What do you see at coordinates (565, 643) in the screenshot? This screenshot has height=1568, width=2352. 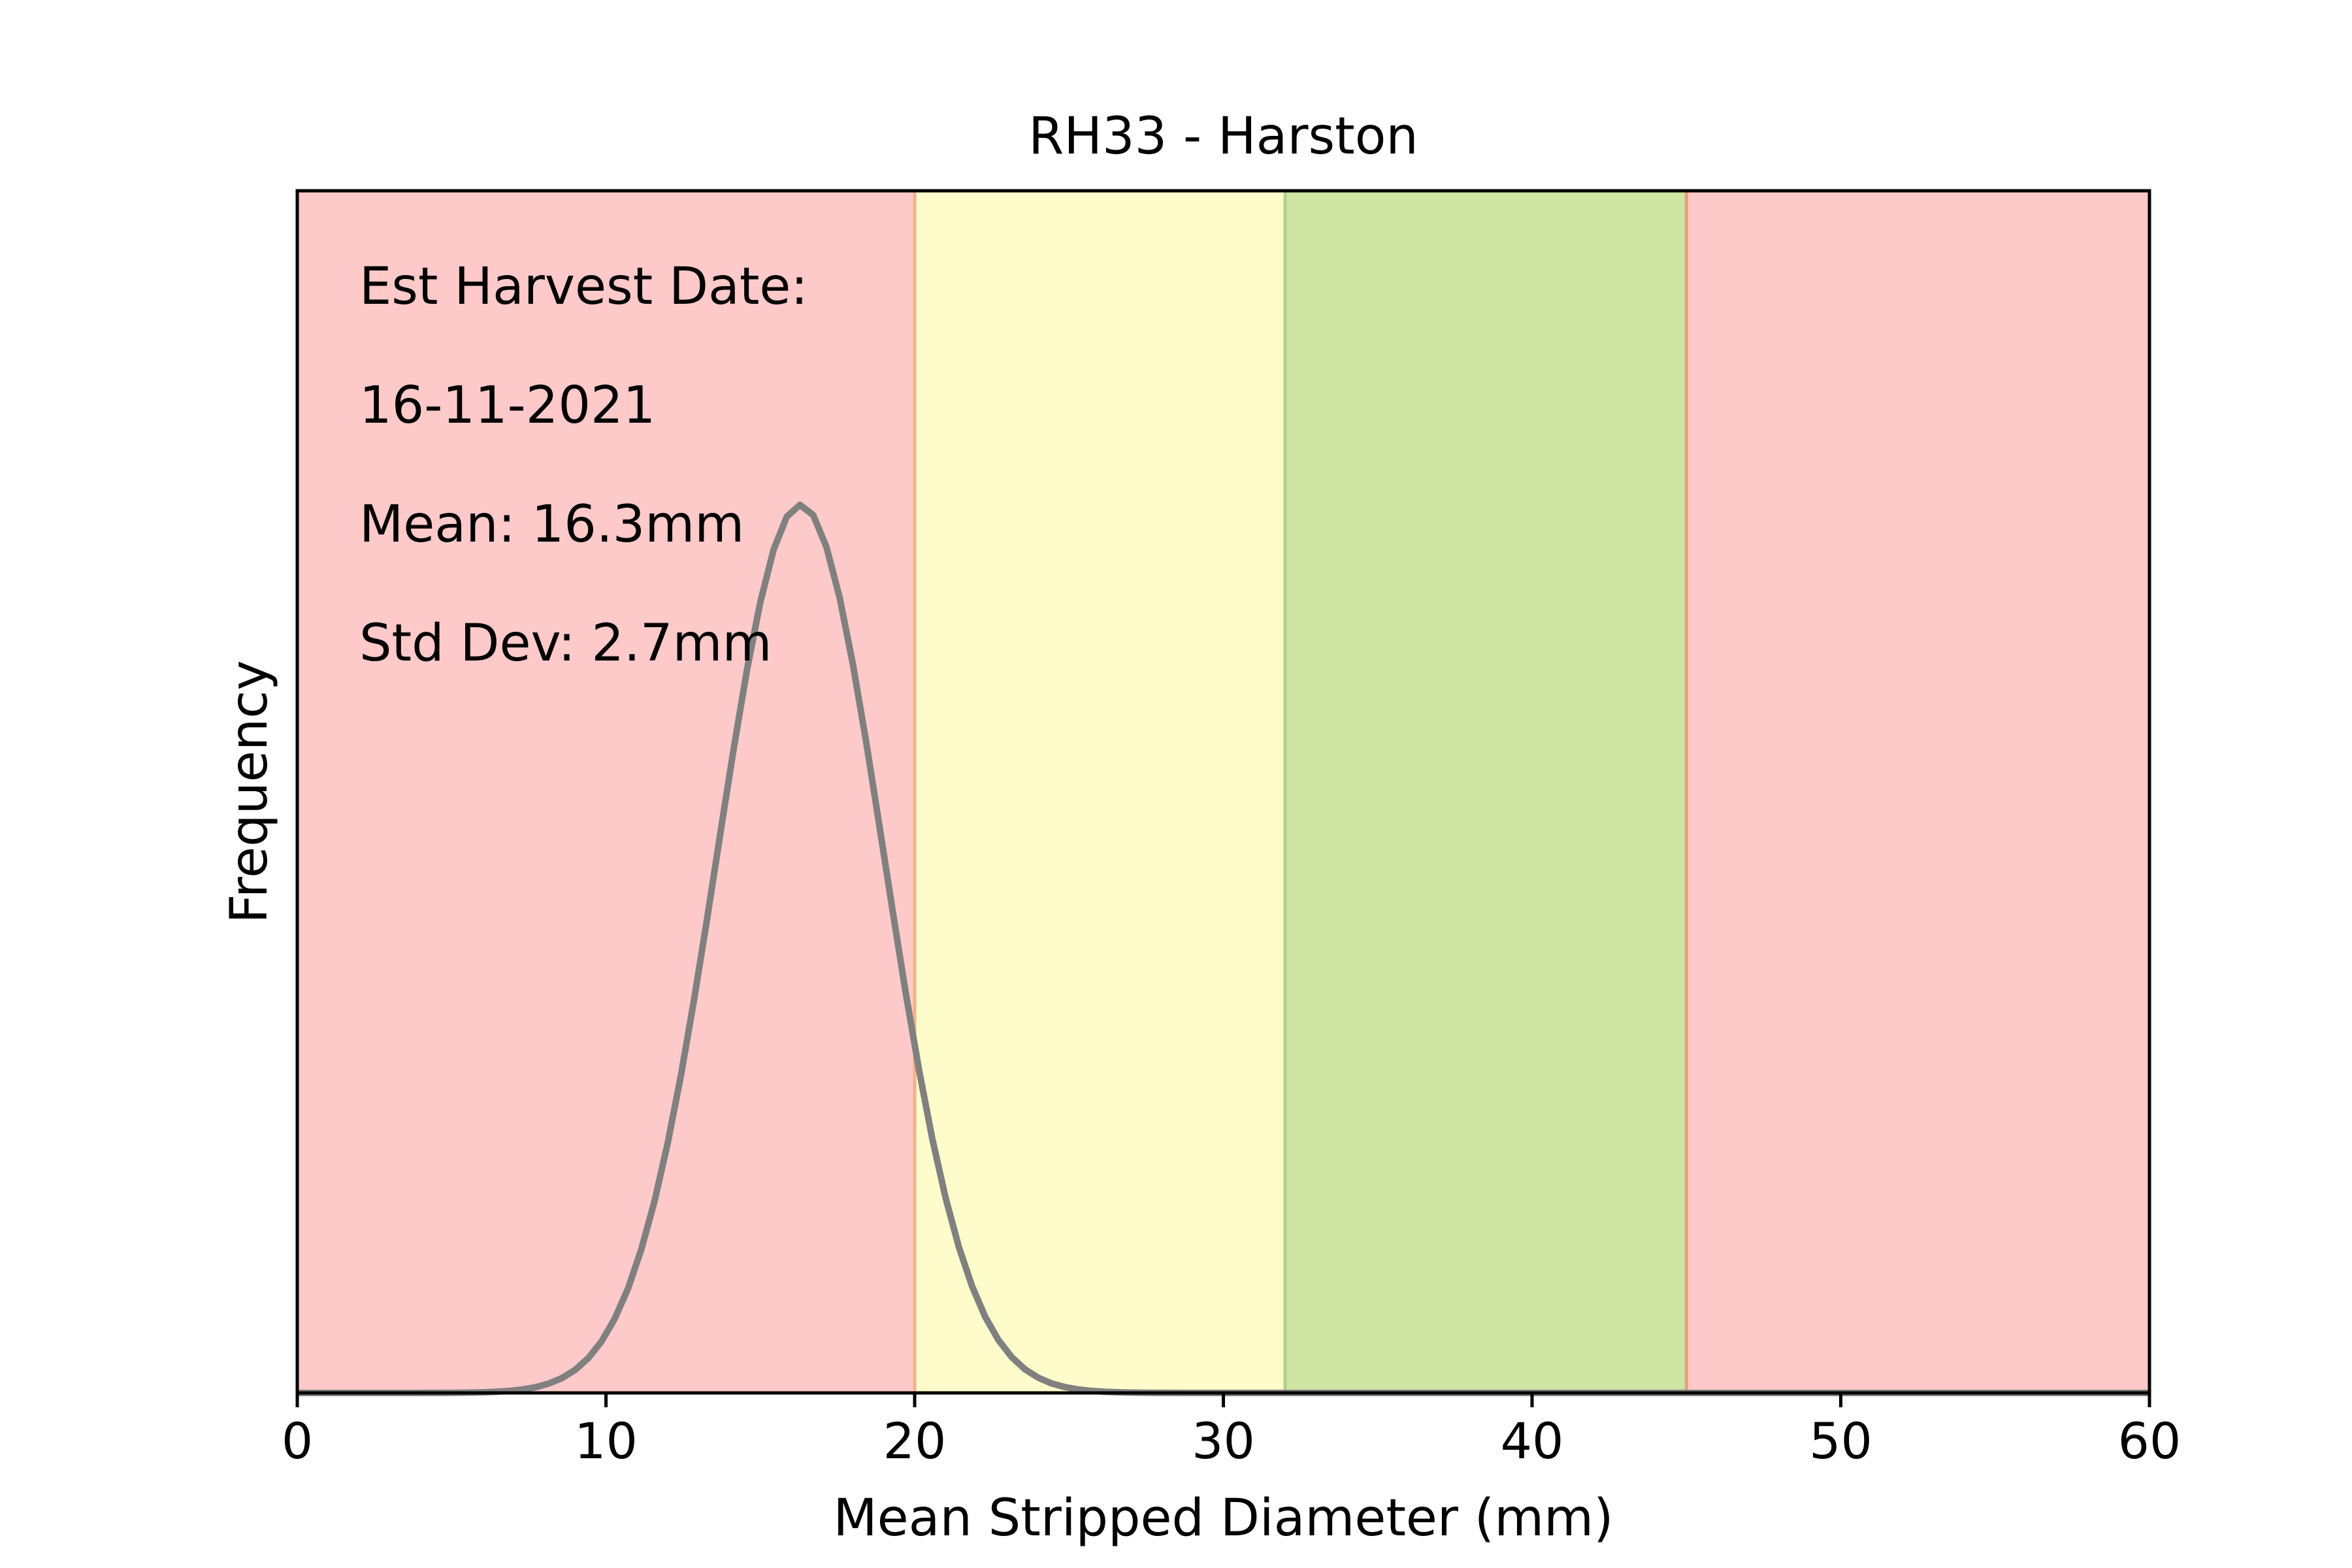 I see `annotation-std-dev: Std Dev: 2.7mm` at bounding box center [565, 643].